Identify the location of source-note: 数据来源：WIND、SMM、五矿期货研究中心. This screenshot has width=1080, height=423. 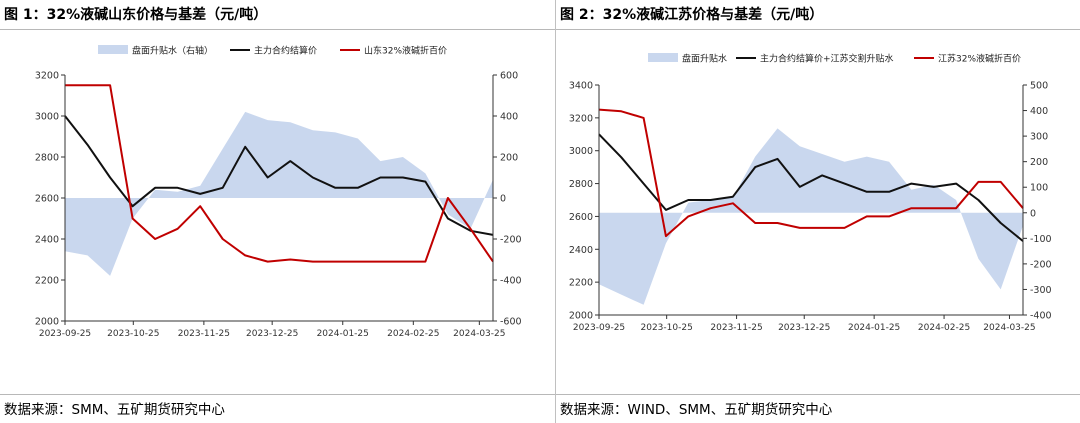
(696, 410).